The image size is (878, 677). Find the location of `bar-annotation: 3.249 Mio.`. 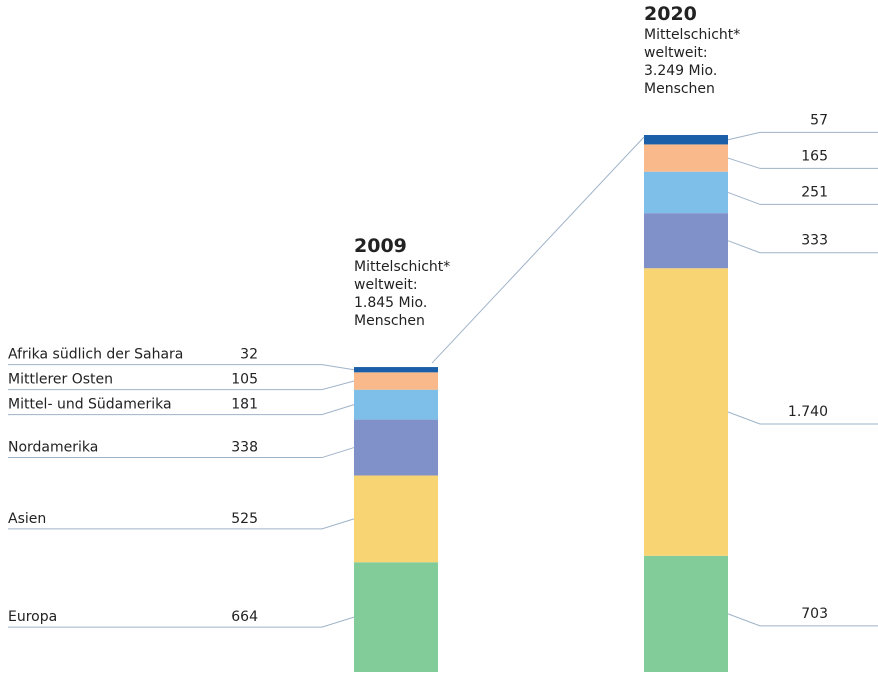

bar-annotation: 3.249 Mio. is located at coordinates (680, 71).